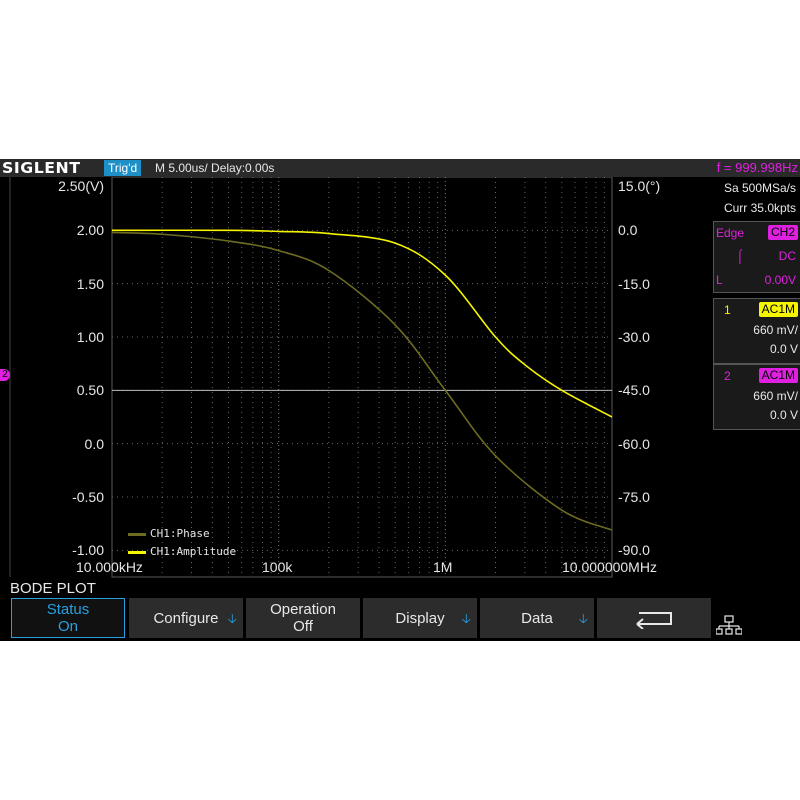 The height and width of the screenshot is (800, 800). I want to click on y2-tick-label: -45.0, so click(634, 390).